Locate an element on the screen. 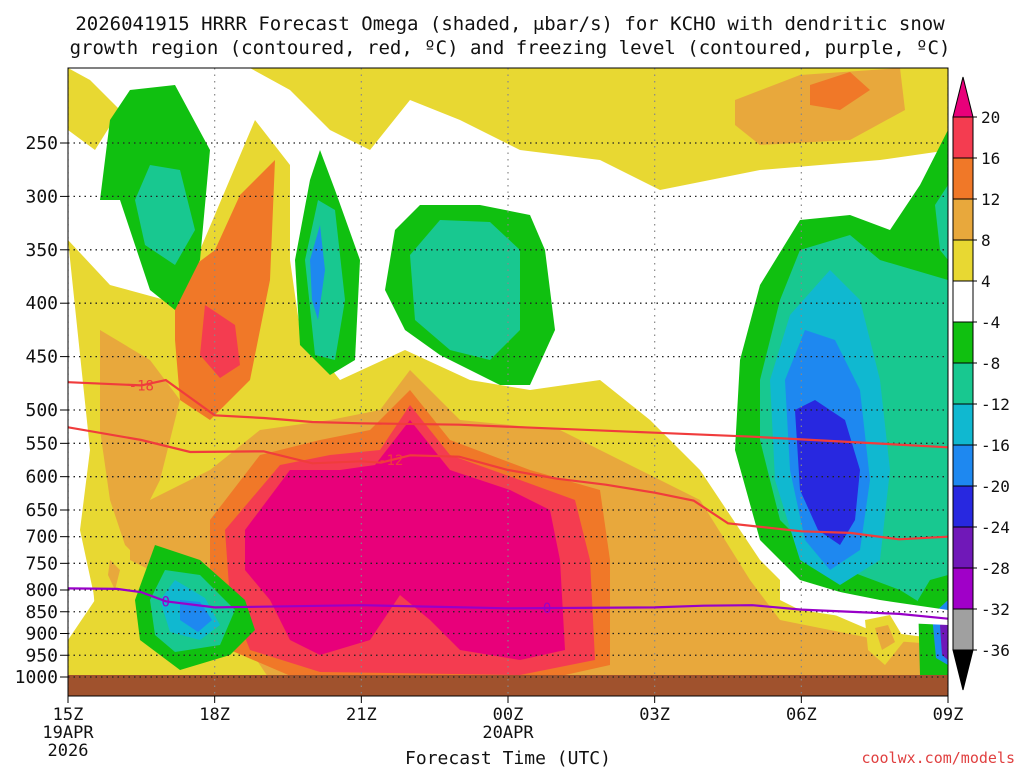 The height and width of the screenshot is (768, 1024). y-tick-label-800: 800 is located at coordinates (41, 590).